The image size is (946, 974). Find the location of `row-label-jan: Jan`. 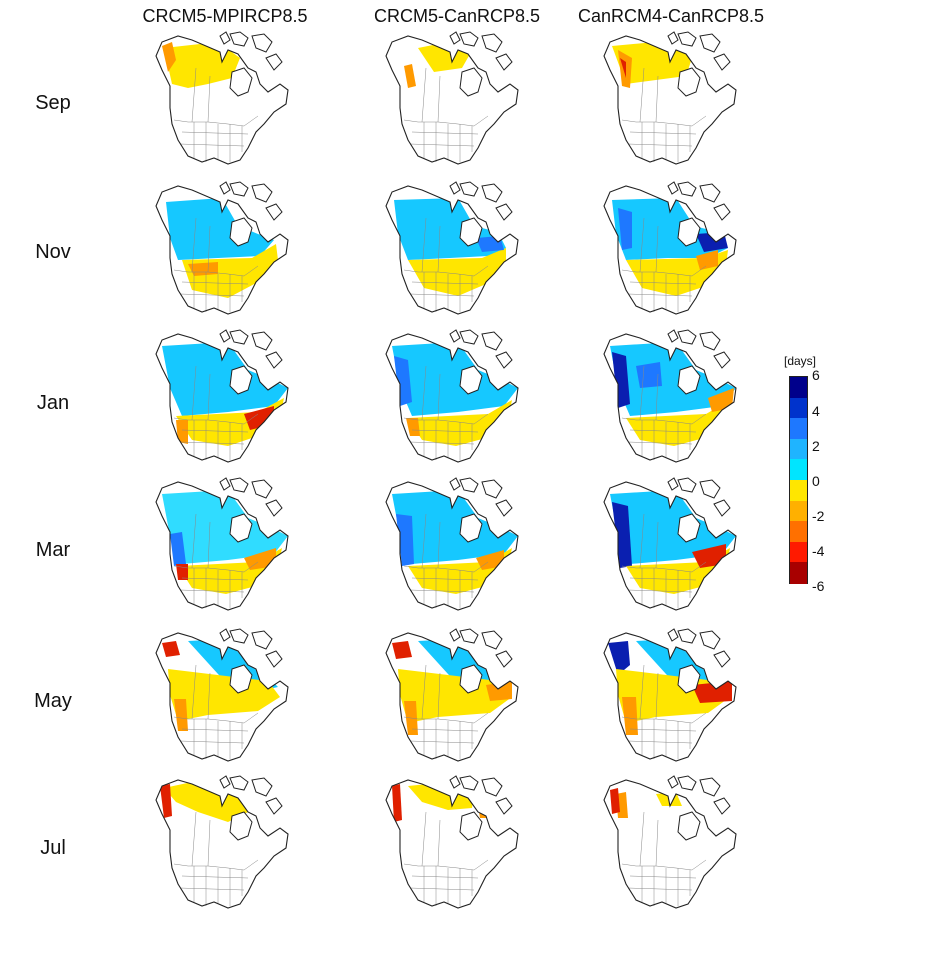

row-label-jan: Jan is located at coordinates (53, 403).